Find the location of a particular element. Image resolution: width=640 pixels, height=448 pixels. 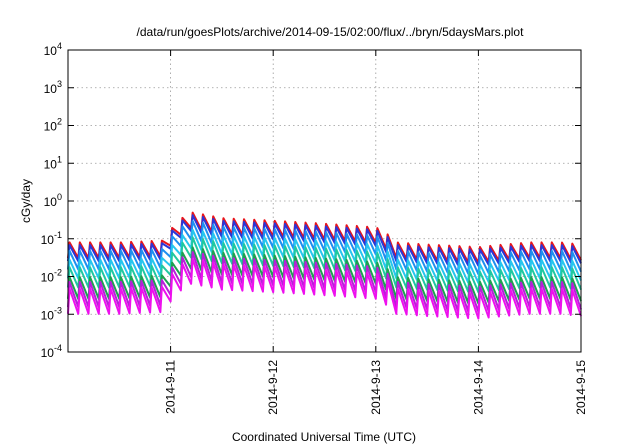

x-axis-label: Coordinated Universal Time (UTC) is located at coordinates (324, 437).